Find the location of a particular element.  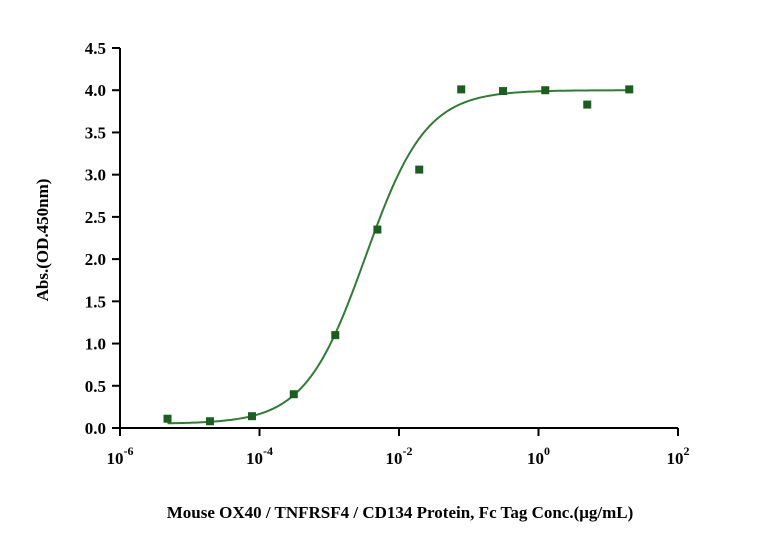

y-axis-title: Abs.(OD.450nm) is located at coordinates (42, 240).